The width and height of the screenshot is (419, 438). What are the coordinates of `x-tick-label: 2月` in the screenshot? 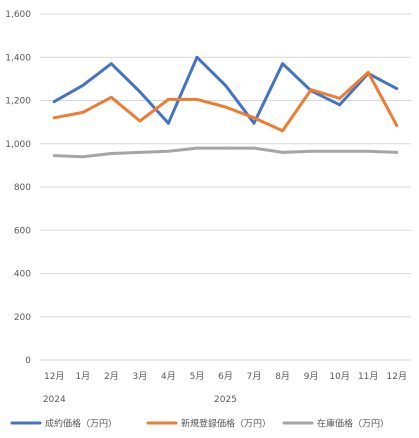 It's located at (111, 376).